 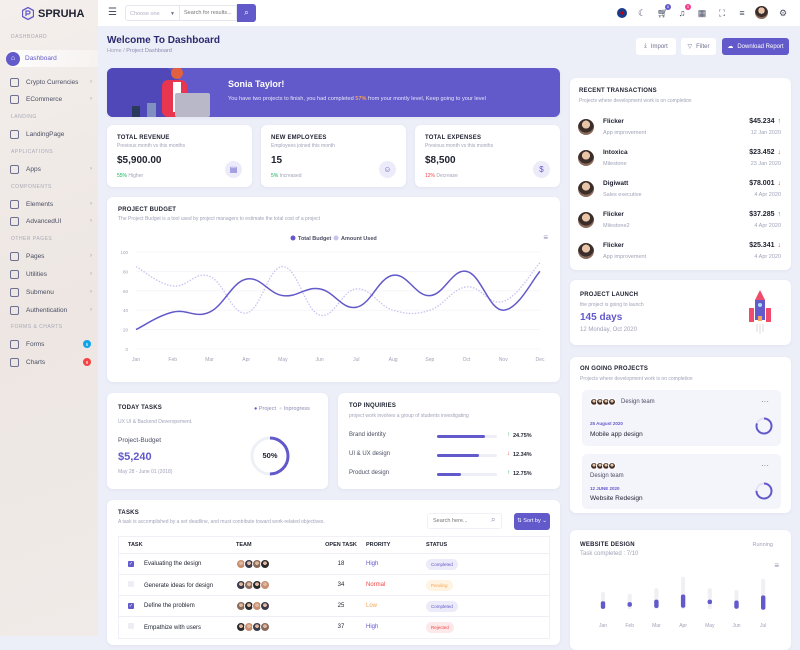 What do you see at coordinates (616, 434) in the screenshot?
I see `project-name: Mobile app design` at bounding box center [616, 434].